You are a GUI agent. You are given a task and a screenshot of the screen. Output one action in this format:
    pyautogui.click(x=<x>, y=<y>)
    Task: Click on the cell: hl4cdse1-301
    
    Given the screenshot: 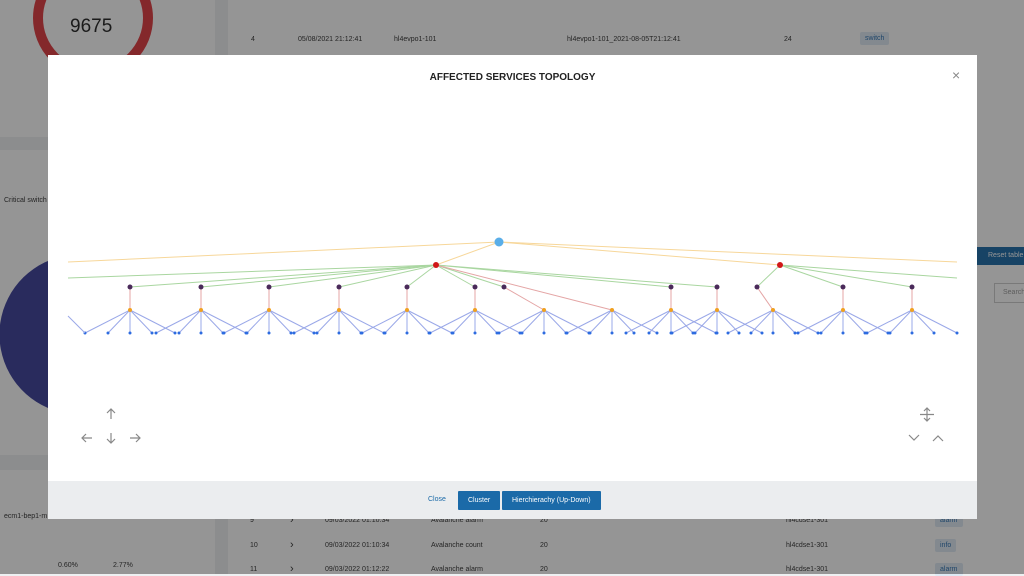 What is the action you would take?
    pyautogui.click(x=807, y=520)
    